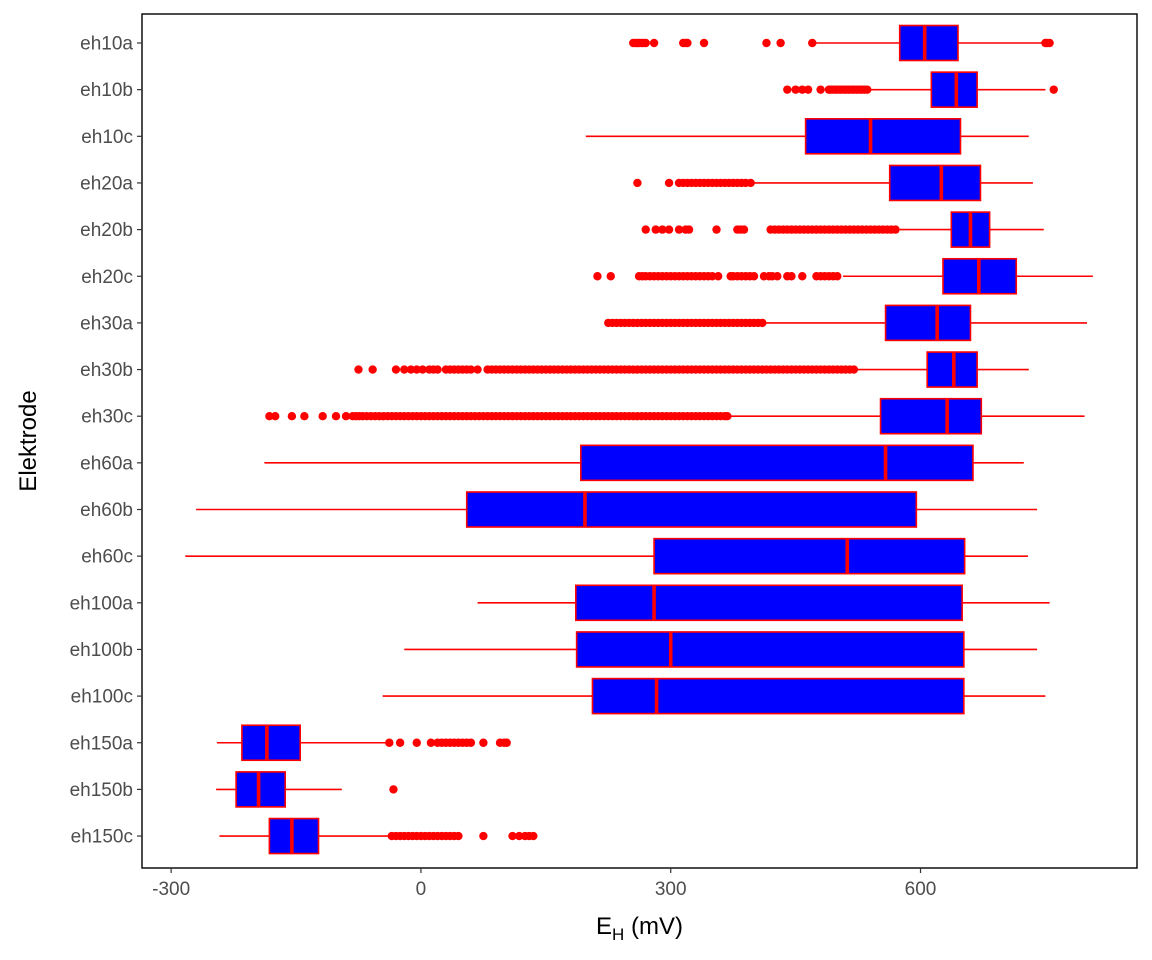 The height and width of the screenshot is (960, 1152). I want to click on box-eh100b, so click(721, 649).